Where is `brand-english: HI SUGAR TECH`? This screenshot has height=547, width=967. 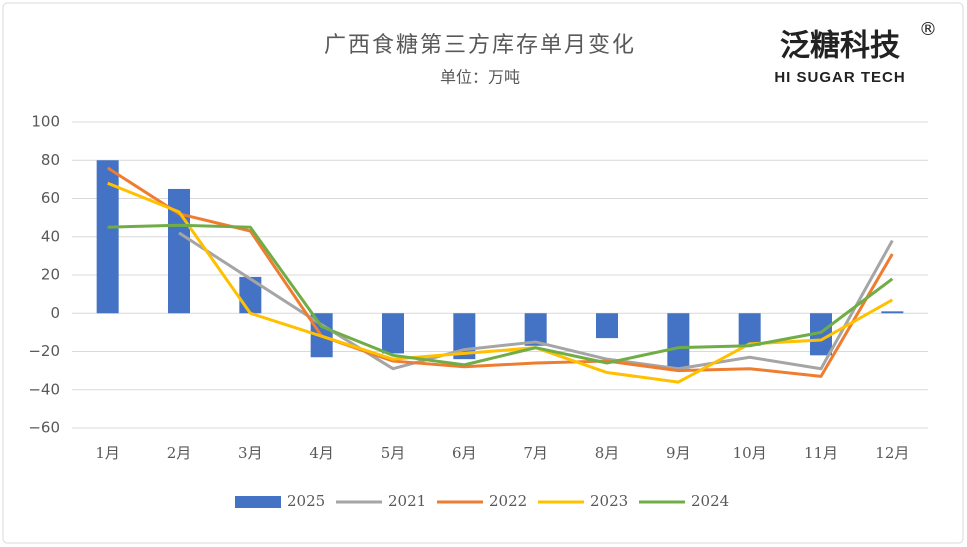
brand-english: HI SUGAR TECH is located at coordinates (839, 77).